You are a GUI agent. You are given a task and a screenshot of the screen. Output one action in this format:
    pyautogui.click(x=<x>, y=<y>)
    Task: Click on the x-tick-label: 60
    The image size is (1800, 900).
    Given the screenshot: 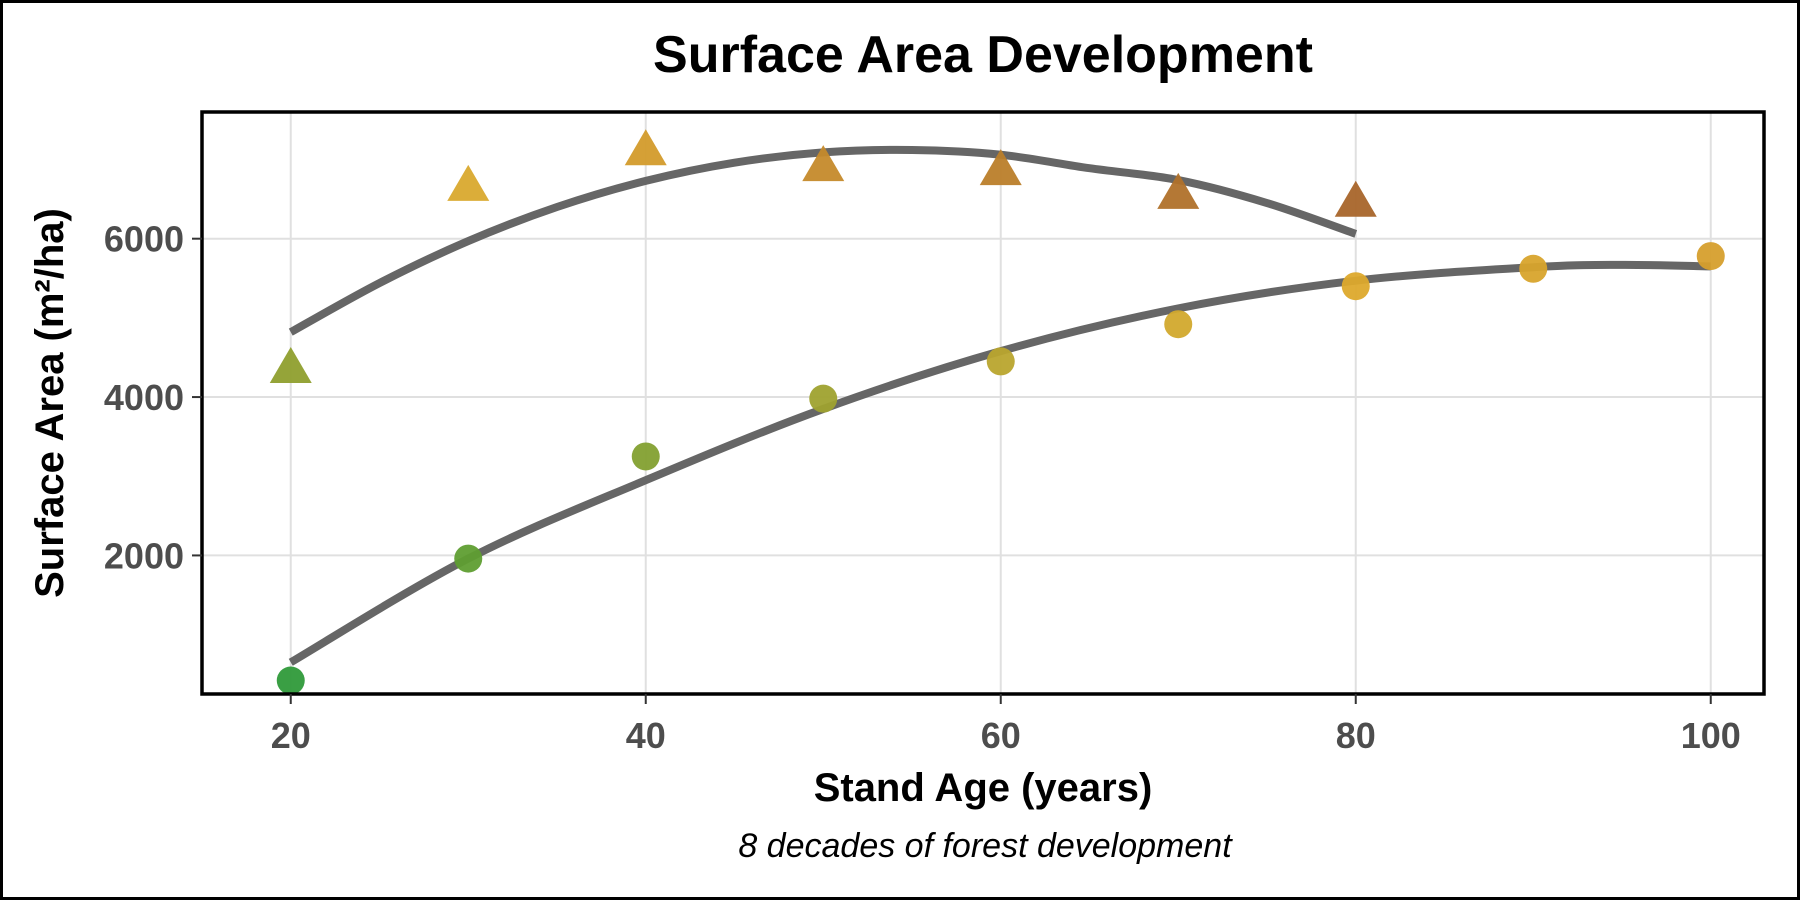 What is the action you would take?
    pyautogui.click(x=1001, y=735)
    